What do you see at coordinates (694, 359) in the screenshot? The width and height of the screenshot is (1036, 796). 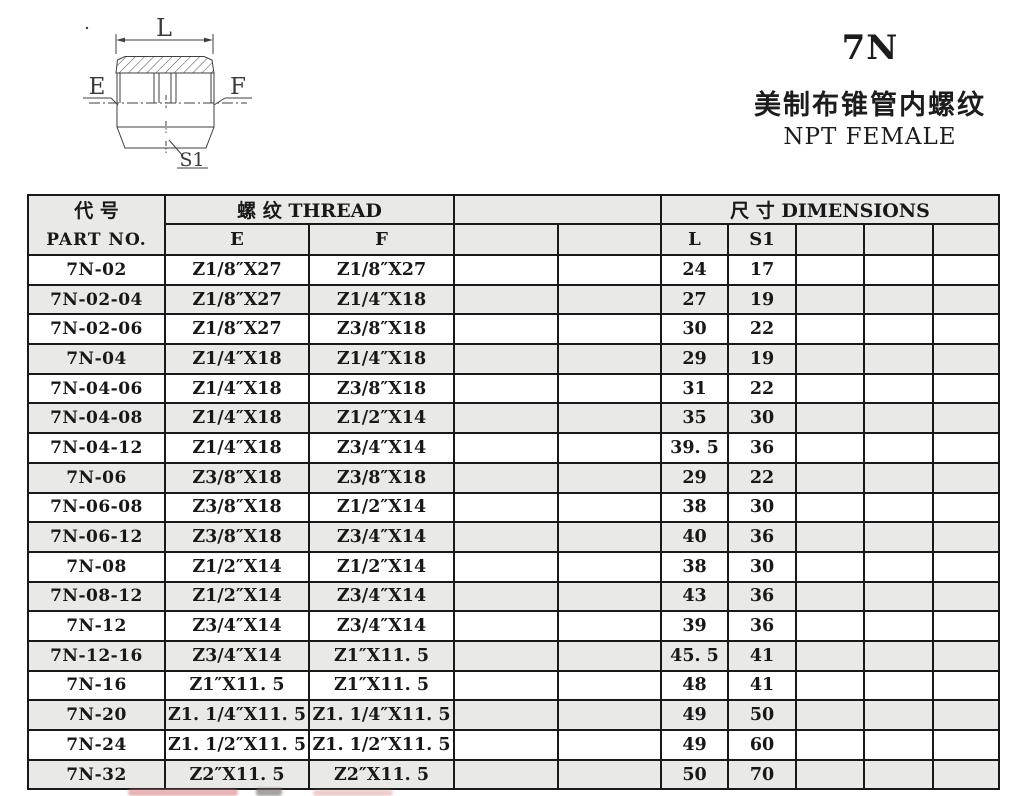 I see `dim-l-cell: 29` at bounding box center [694, 359].